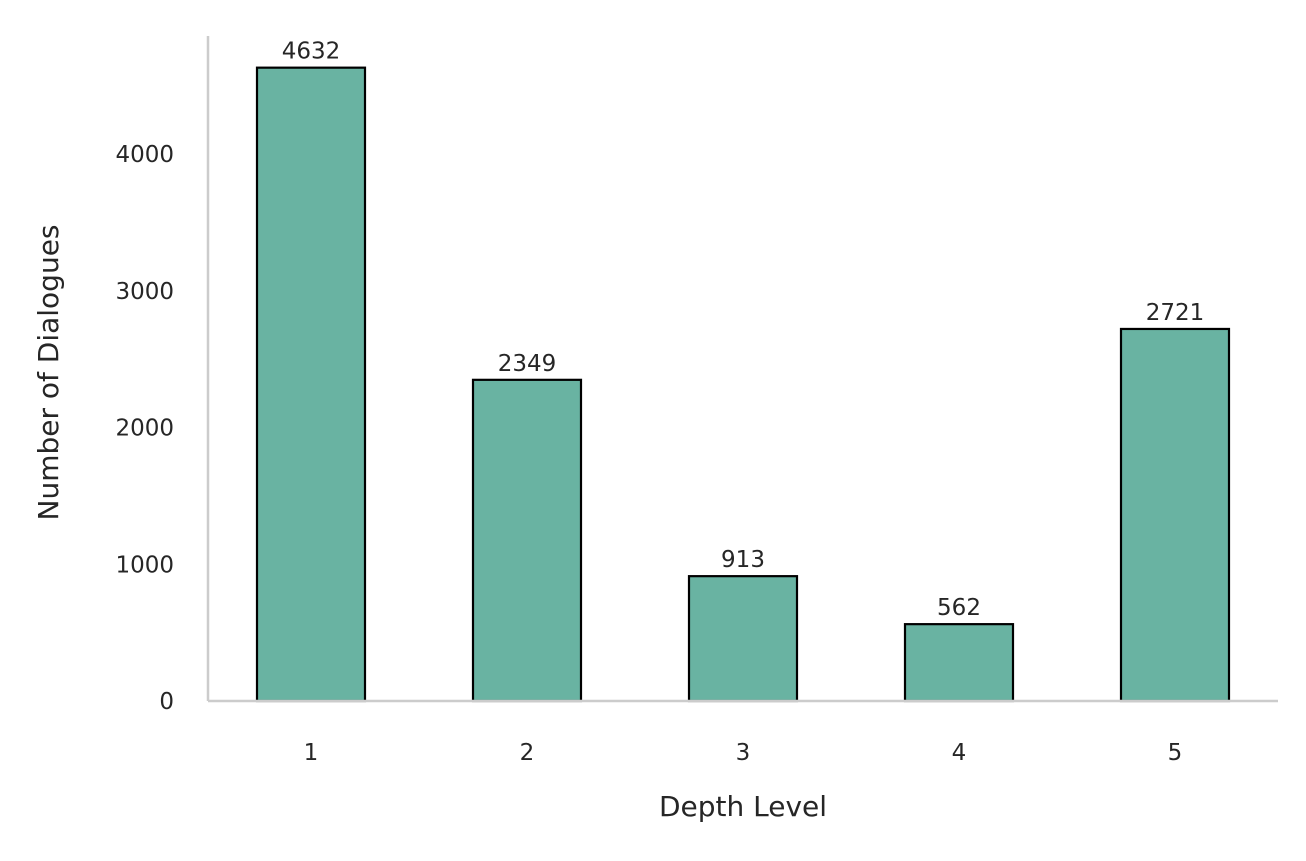 The height and width of the screenshot is (861, 1306). I want to click on x-tick-label-2: 2, so click(527, 753).